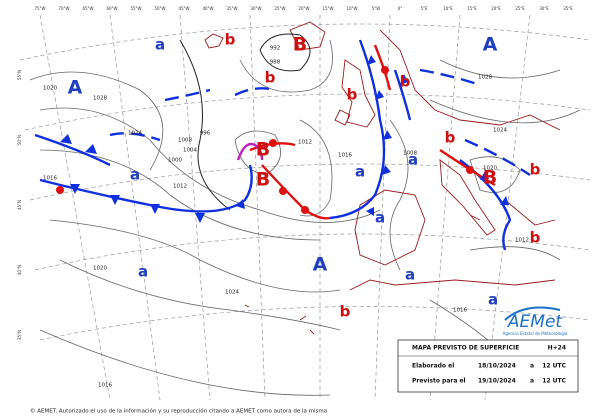 The width and height of the screenshot is (600, 420). Describe the element at coordinates (231, 8) in the screenshot. I see `longitude-label: 35°W` at that location.